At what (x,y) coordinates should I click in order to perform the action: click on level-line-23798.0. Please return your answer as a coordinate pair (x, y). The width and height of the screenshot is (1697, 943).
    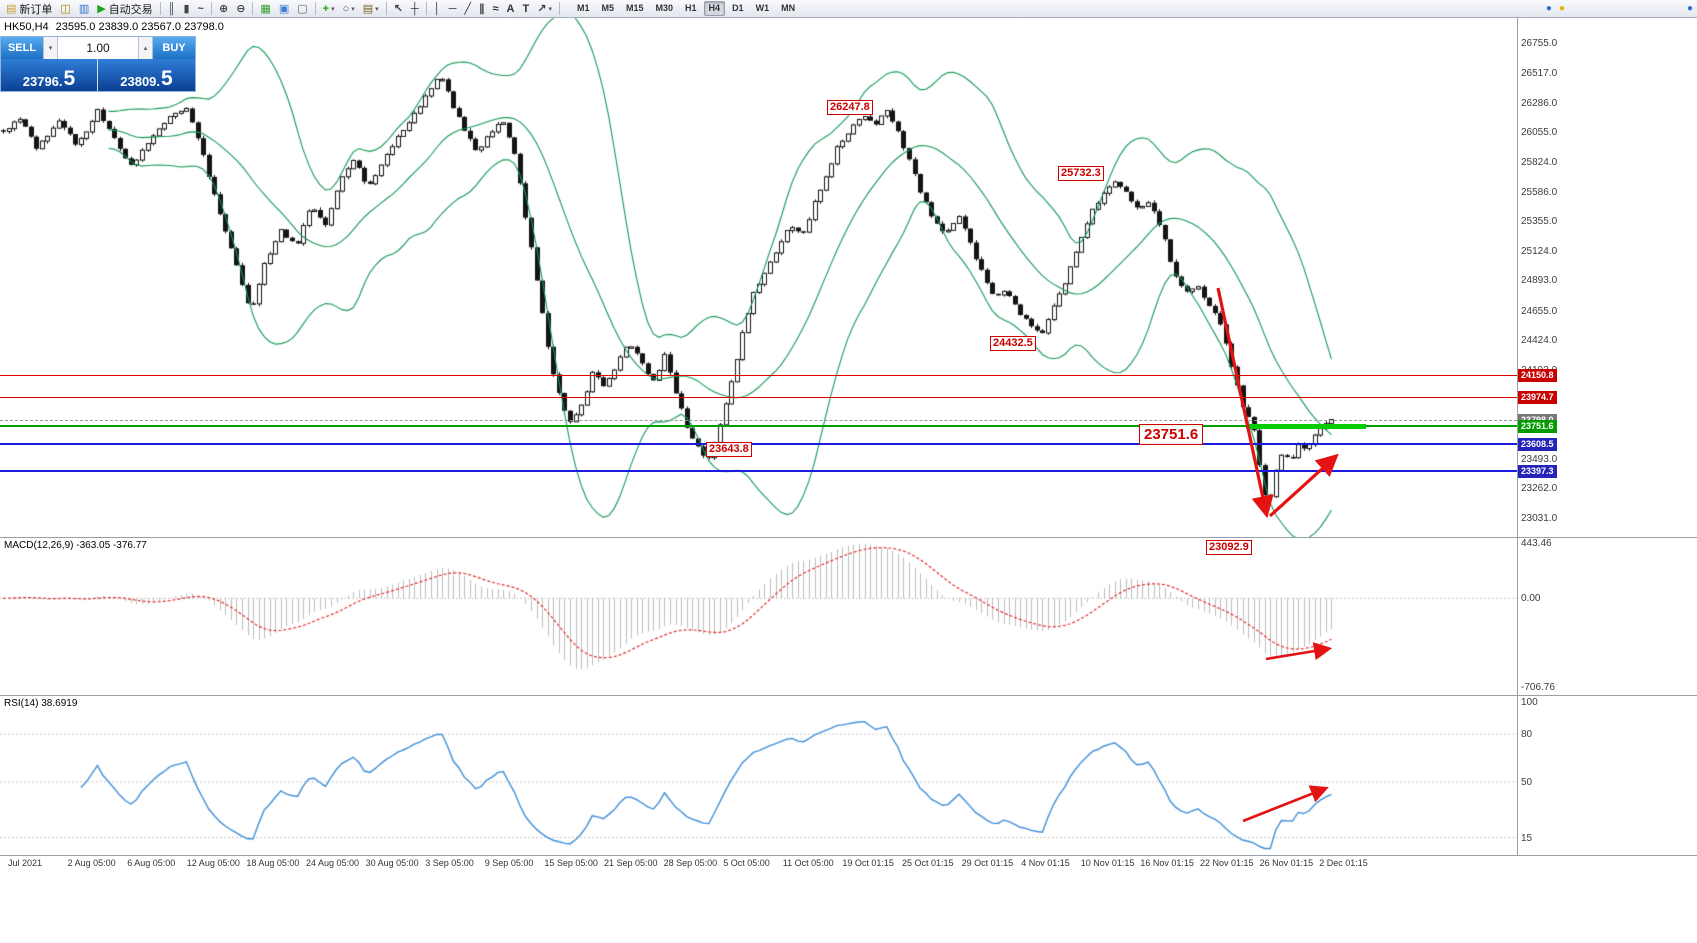
    Looking at the image, I should click on (758, 420).